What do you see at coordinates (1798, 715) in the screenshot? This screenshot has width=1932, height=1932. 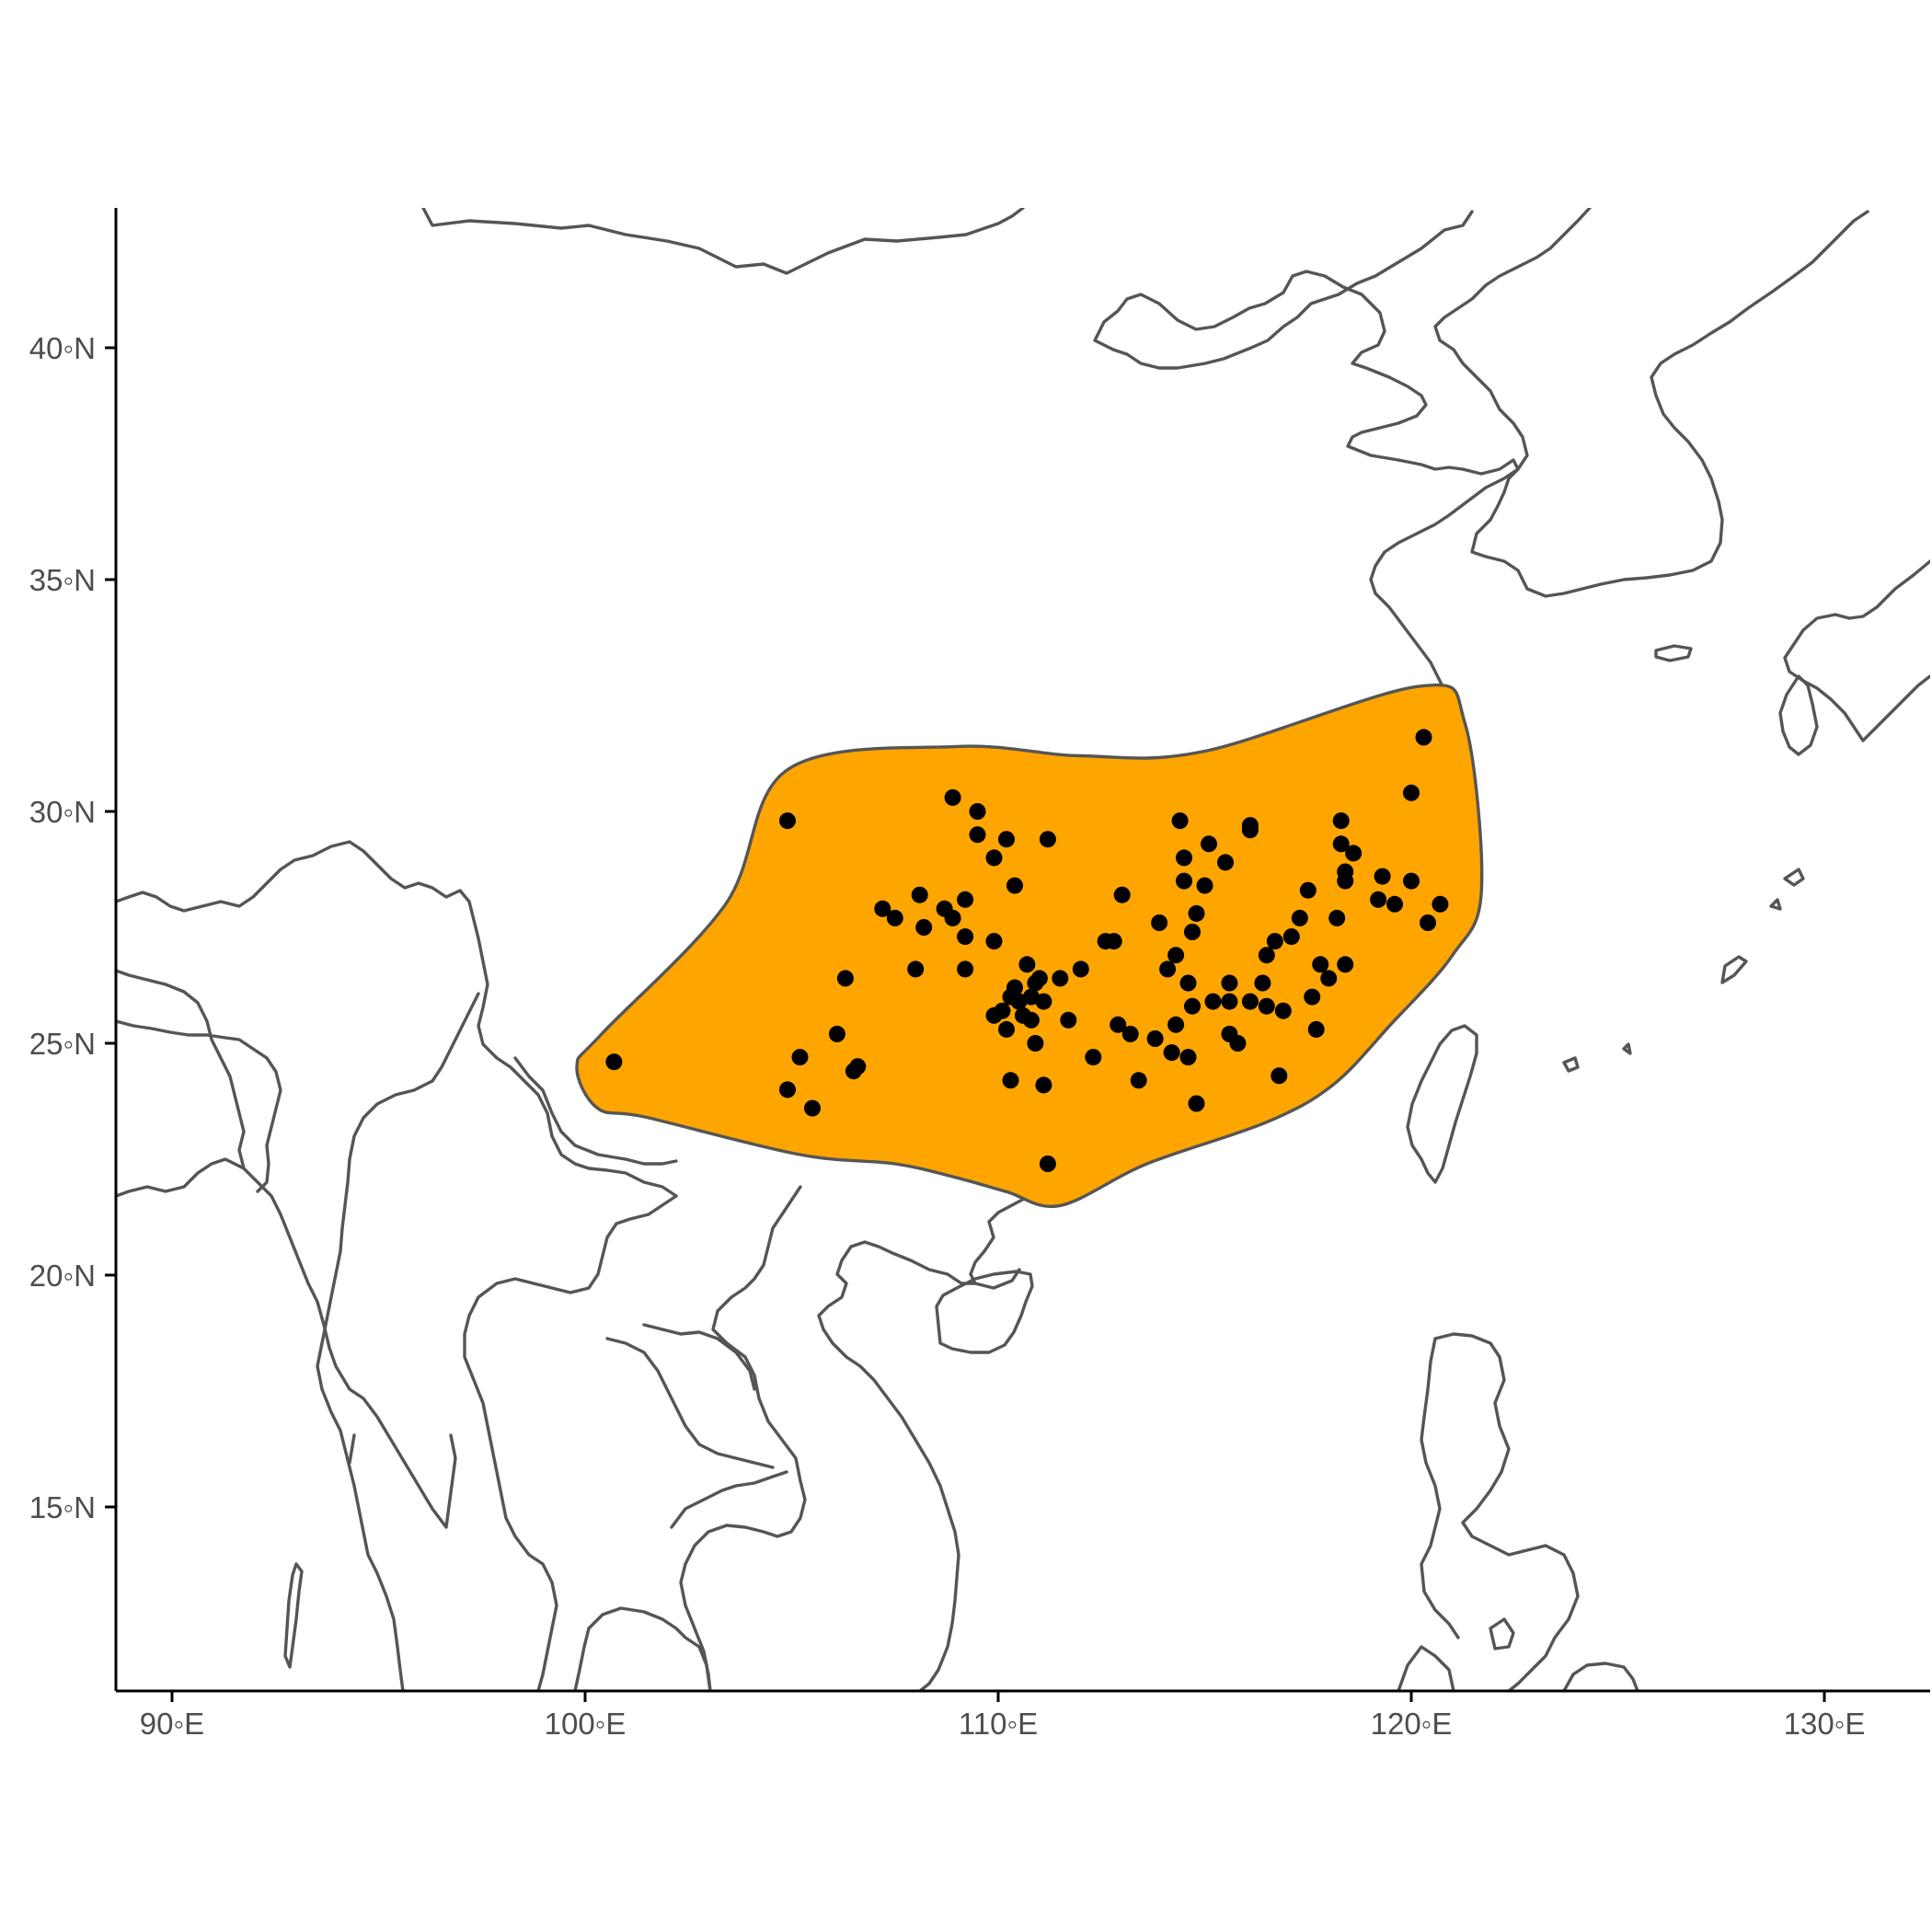 I see `kyushu-island` at bounding box center [1798, 715].